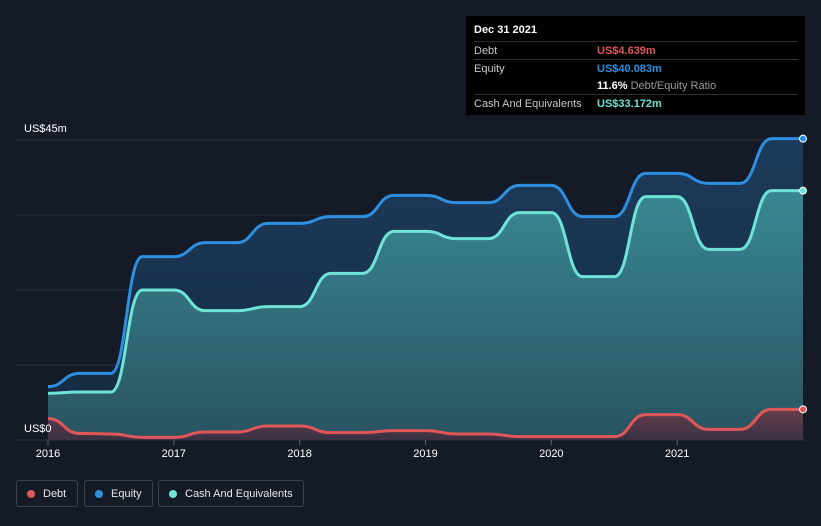  I want to click on debt-line, so click(425, 423).